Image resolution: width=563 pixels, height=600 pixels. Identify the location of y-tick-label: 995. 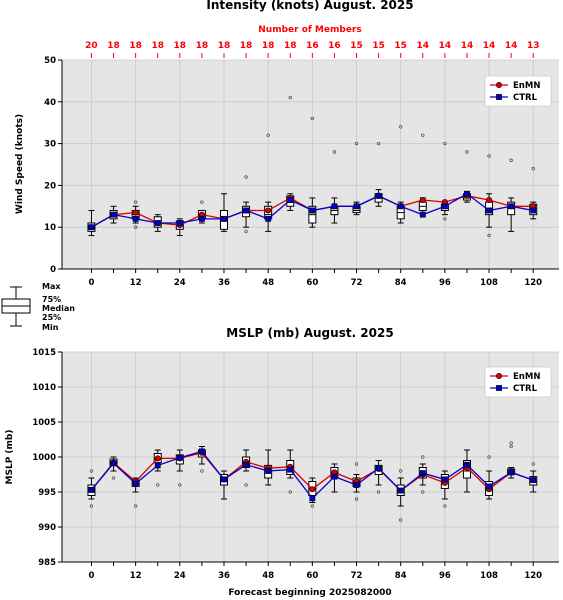
(47, 493).